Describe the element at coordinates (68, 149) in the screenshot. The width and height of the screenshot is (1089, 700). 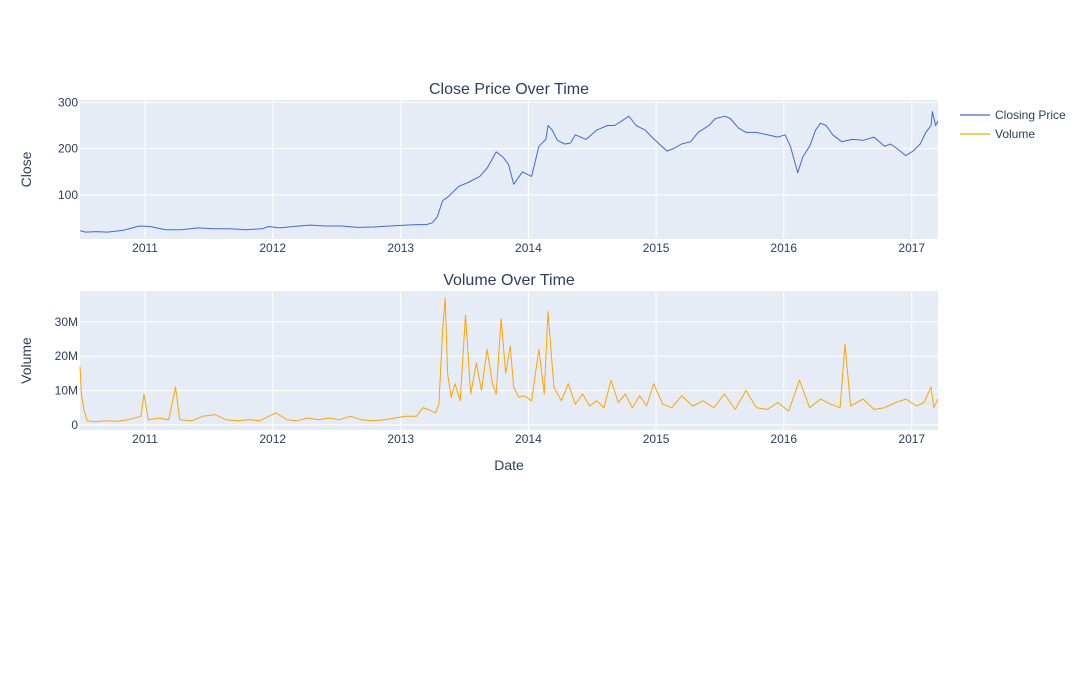
I see `y-tick-label: 200` at that location.